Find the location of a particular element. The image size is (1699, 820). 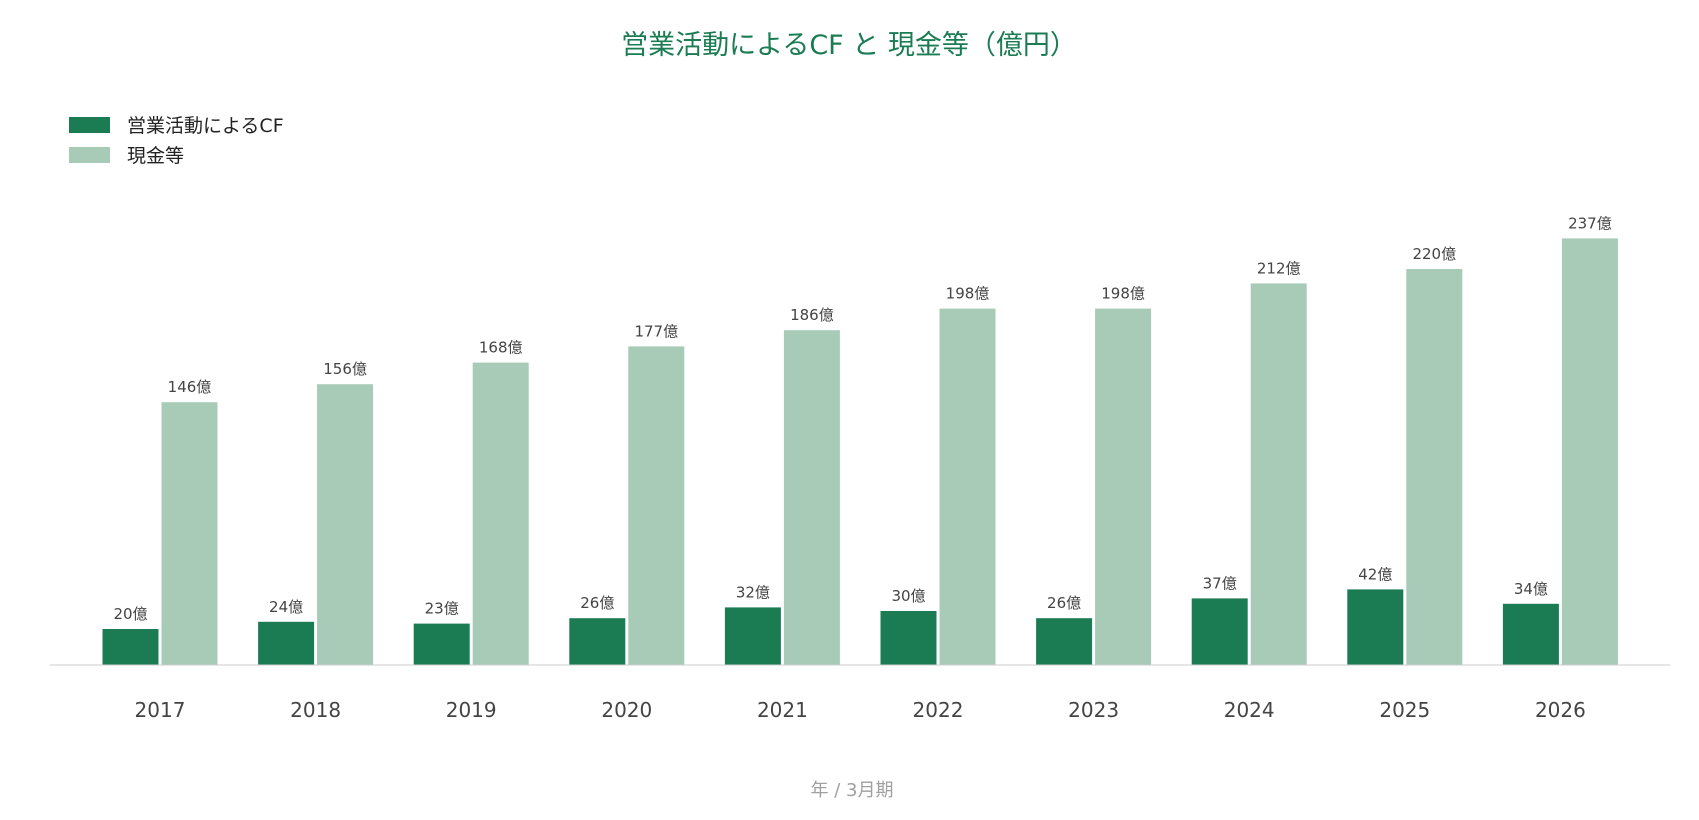

value-label-operating-cf-2025: 42億 is located at coordinates (1375, 574).